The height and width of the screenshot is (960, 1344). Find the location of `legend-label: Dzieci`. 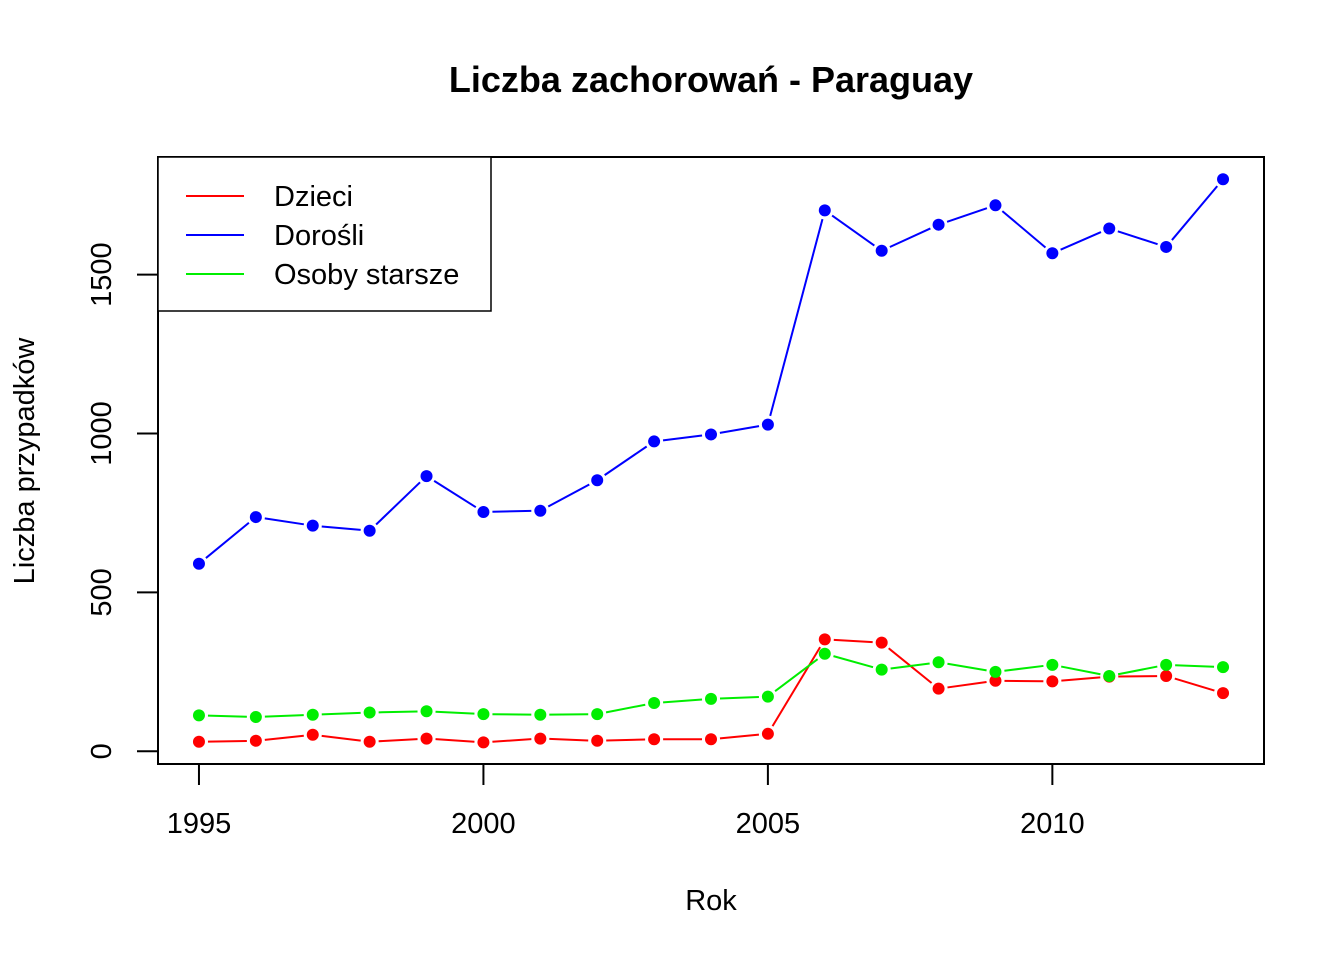

legend-label: Dzieci is located at coordinates (313, 197).